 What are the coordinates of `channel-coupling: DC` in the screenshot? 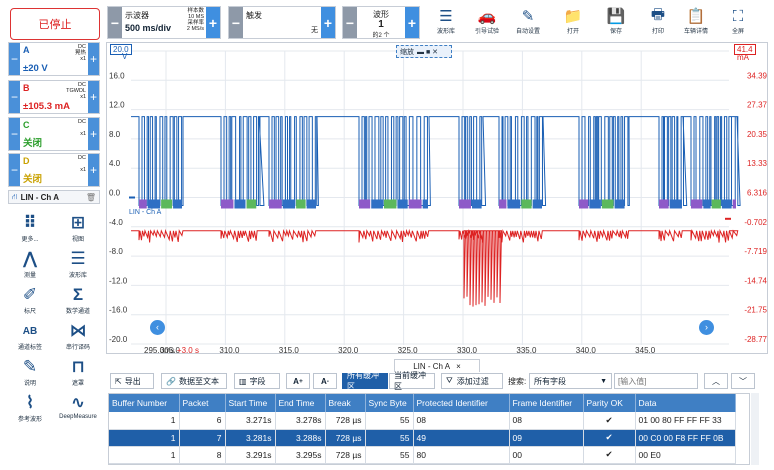 It's located at (82, 47).